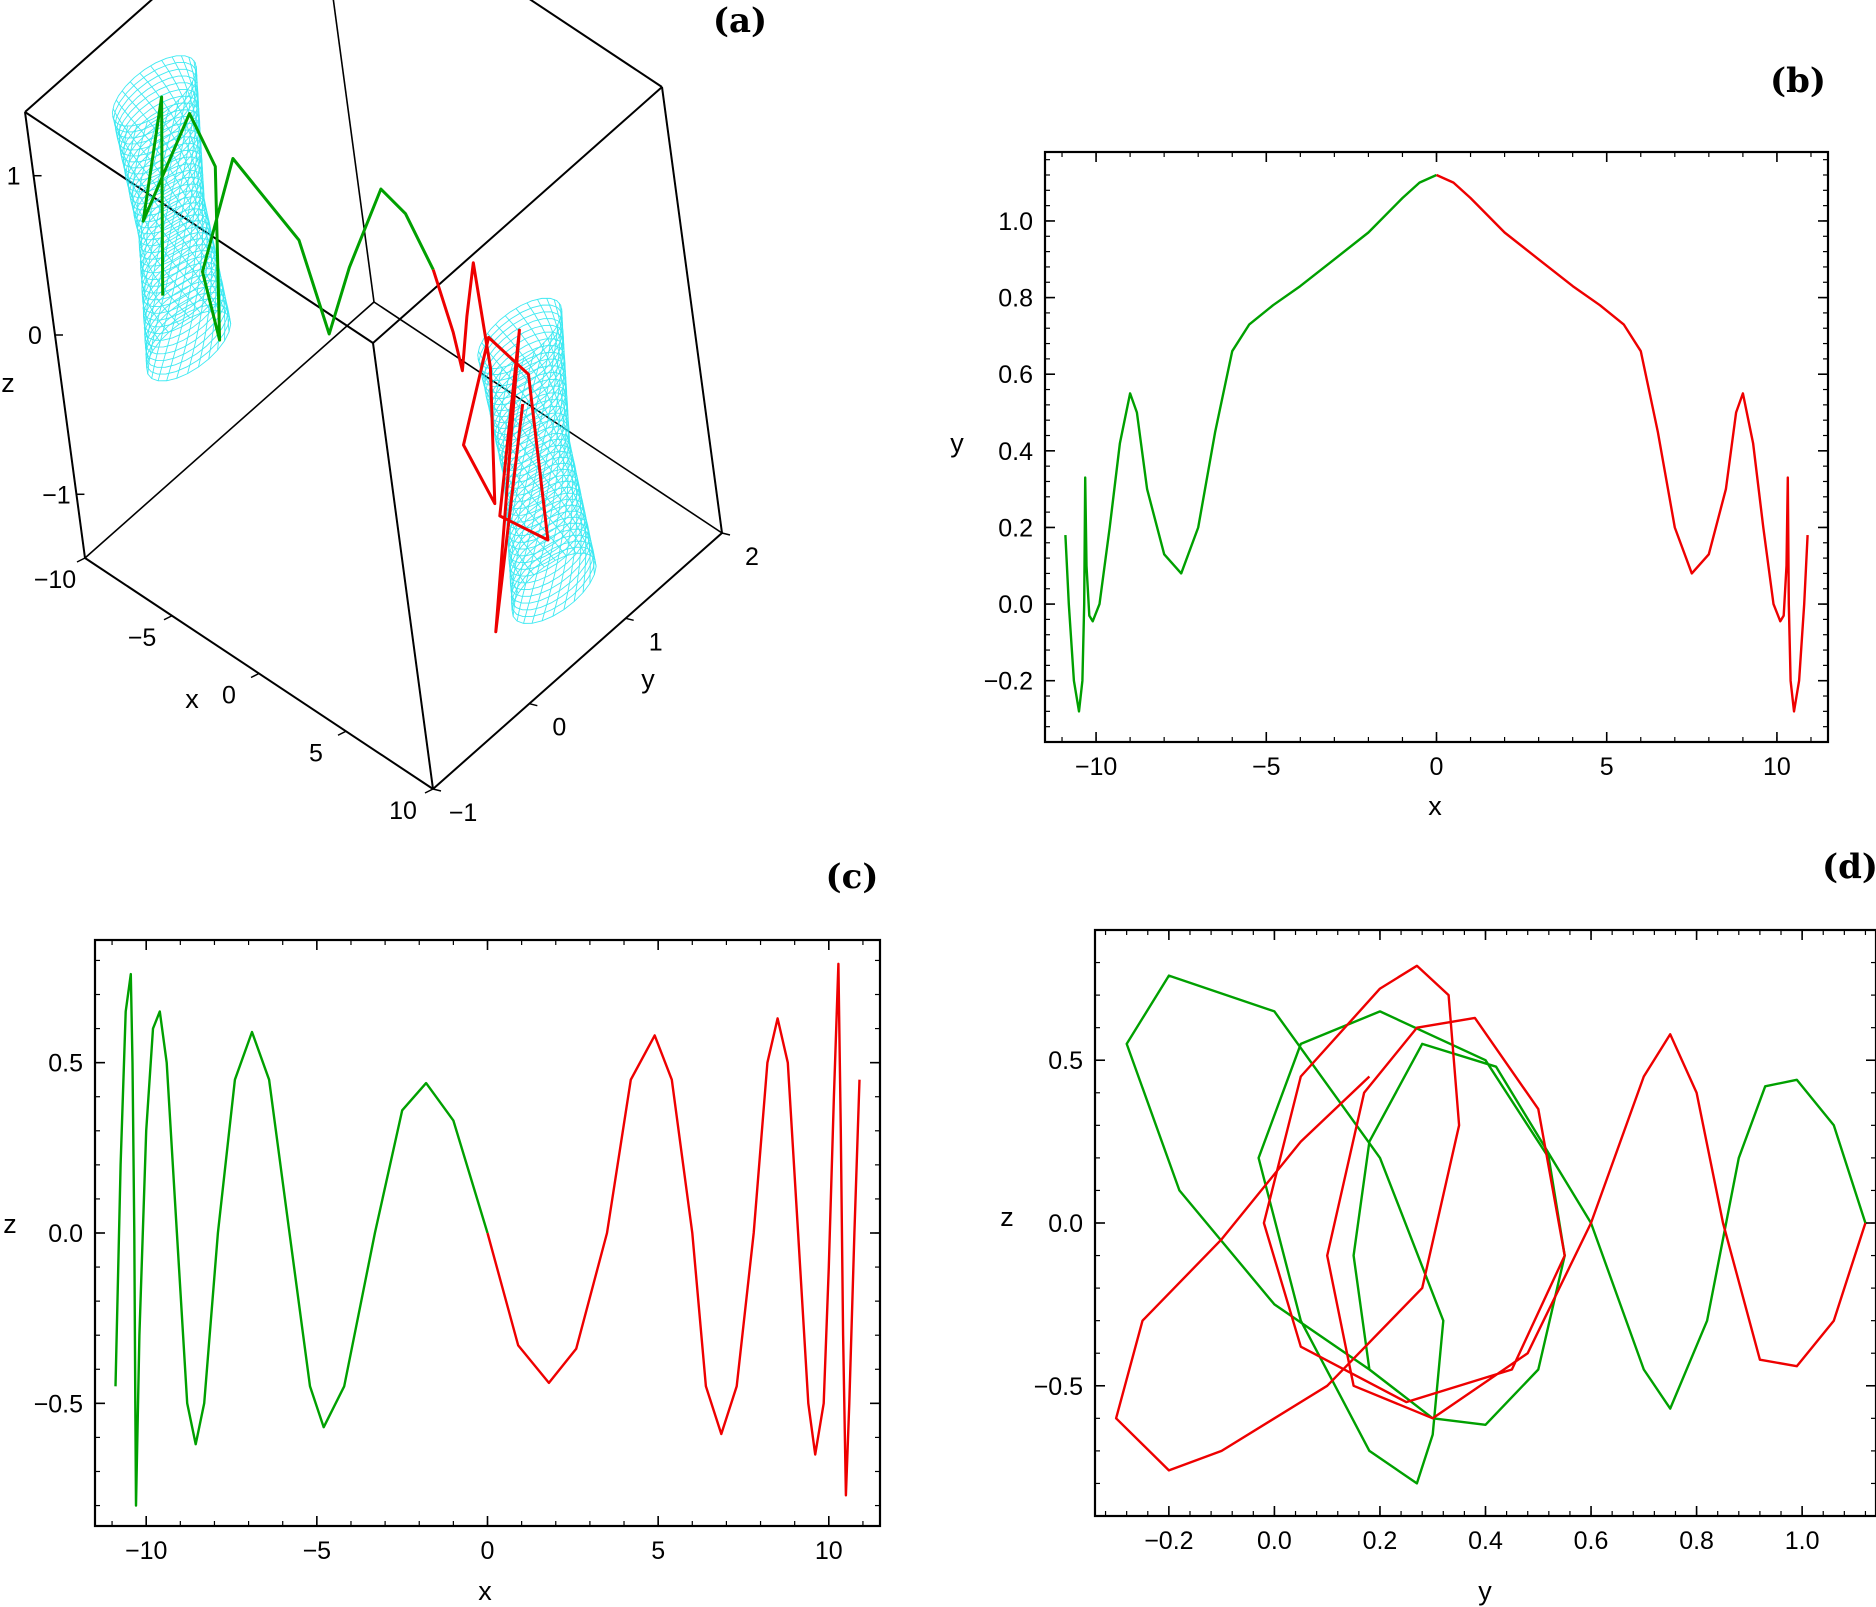  I want to click on x-tick-label: 1.0, so click(1802, 1541).